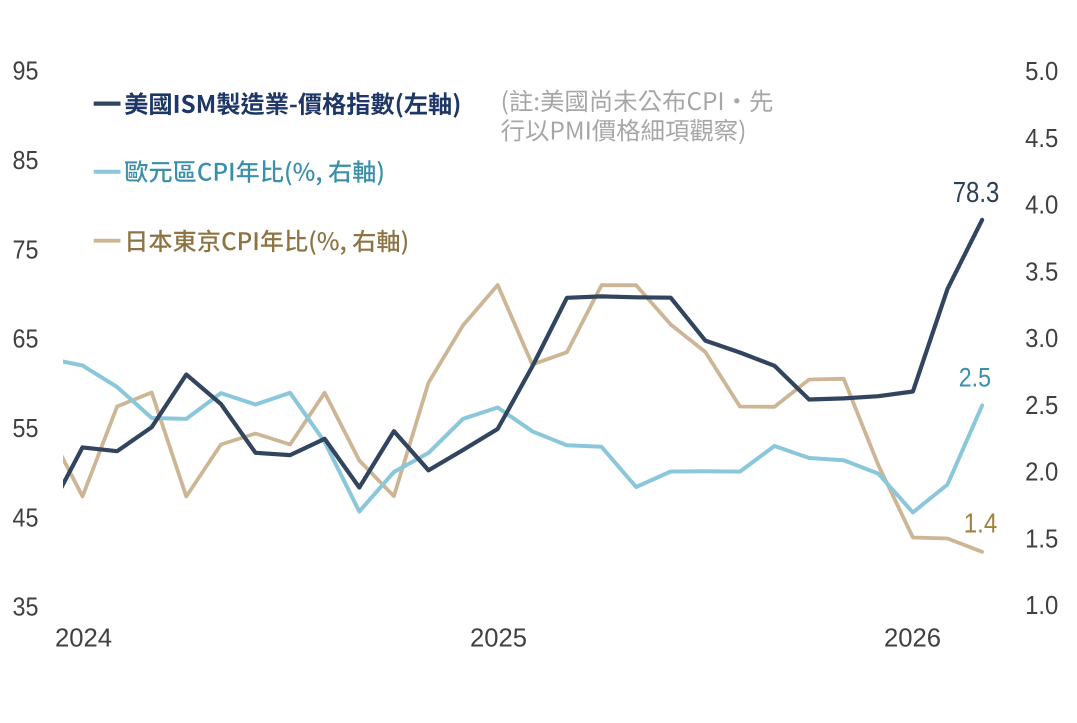  What do you see at coordinates (1041, 472) in the screenshot?
I see `svg-text: 2.0` at bounding box center [1041, 472].